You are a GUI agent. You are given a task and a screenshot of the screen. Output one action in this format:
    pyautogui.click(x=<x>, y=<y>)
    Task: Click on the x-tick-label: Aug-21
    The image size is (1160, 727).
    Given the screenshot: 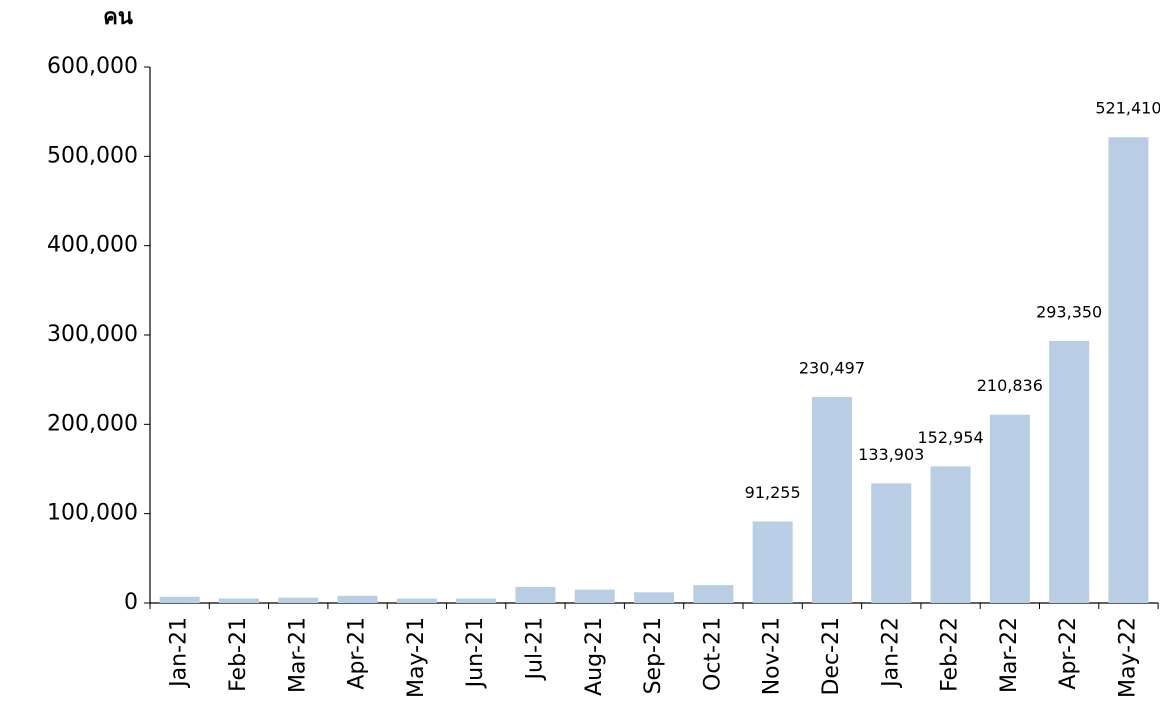 What is the action you would take?
    pyautogui.click(x=594, y=656)
    